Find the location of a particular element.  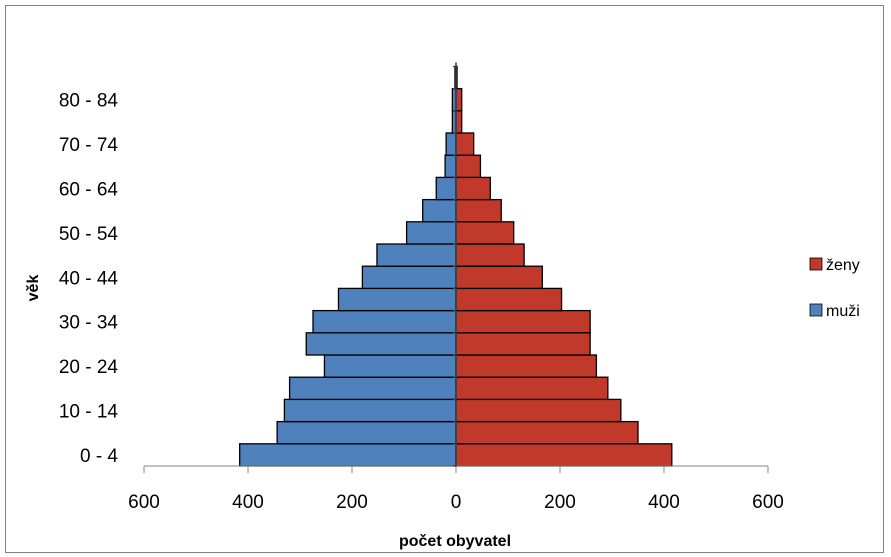

y-tick-label-2: 20 - 24 is located at coordinates (89, 367).